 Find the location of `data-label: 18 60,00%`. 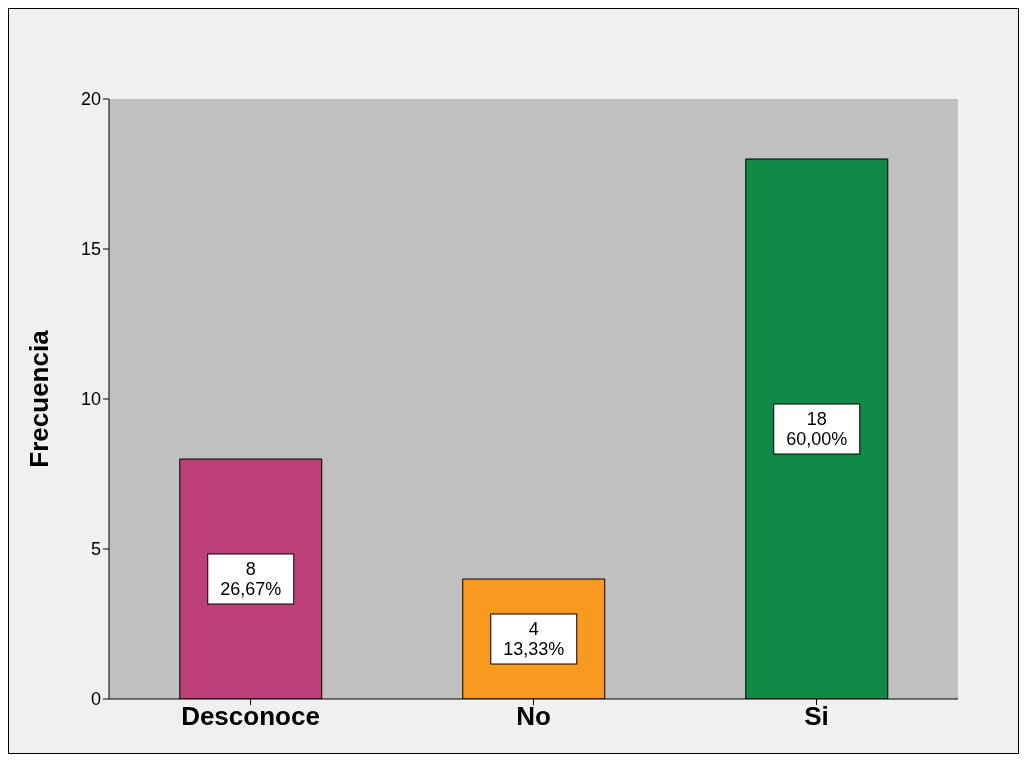

data-label: 18 60,00% is located at coordinates (817, 429).